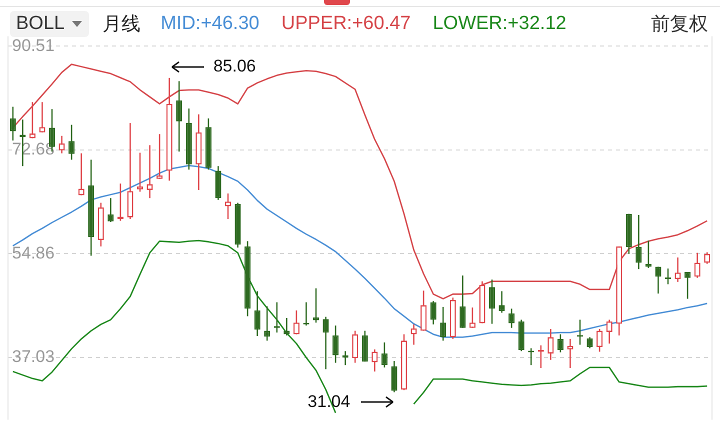  What do you see at coordinates (346, 24) in the screenshot?
I see `legend-label: UPPER:+60.47` at bounding box center [346, 24].